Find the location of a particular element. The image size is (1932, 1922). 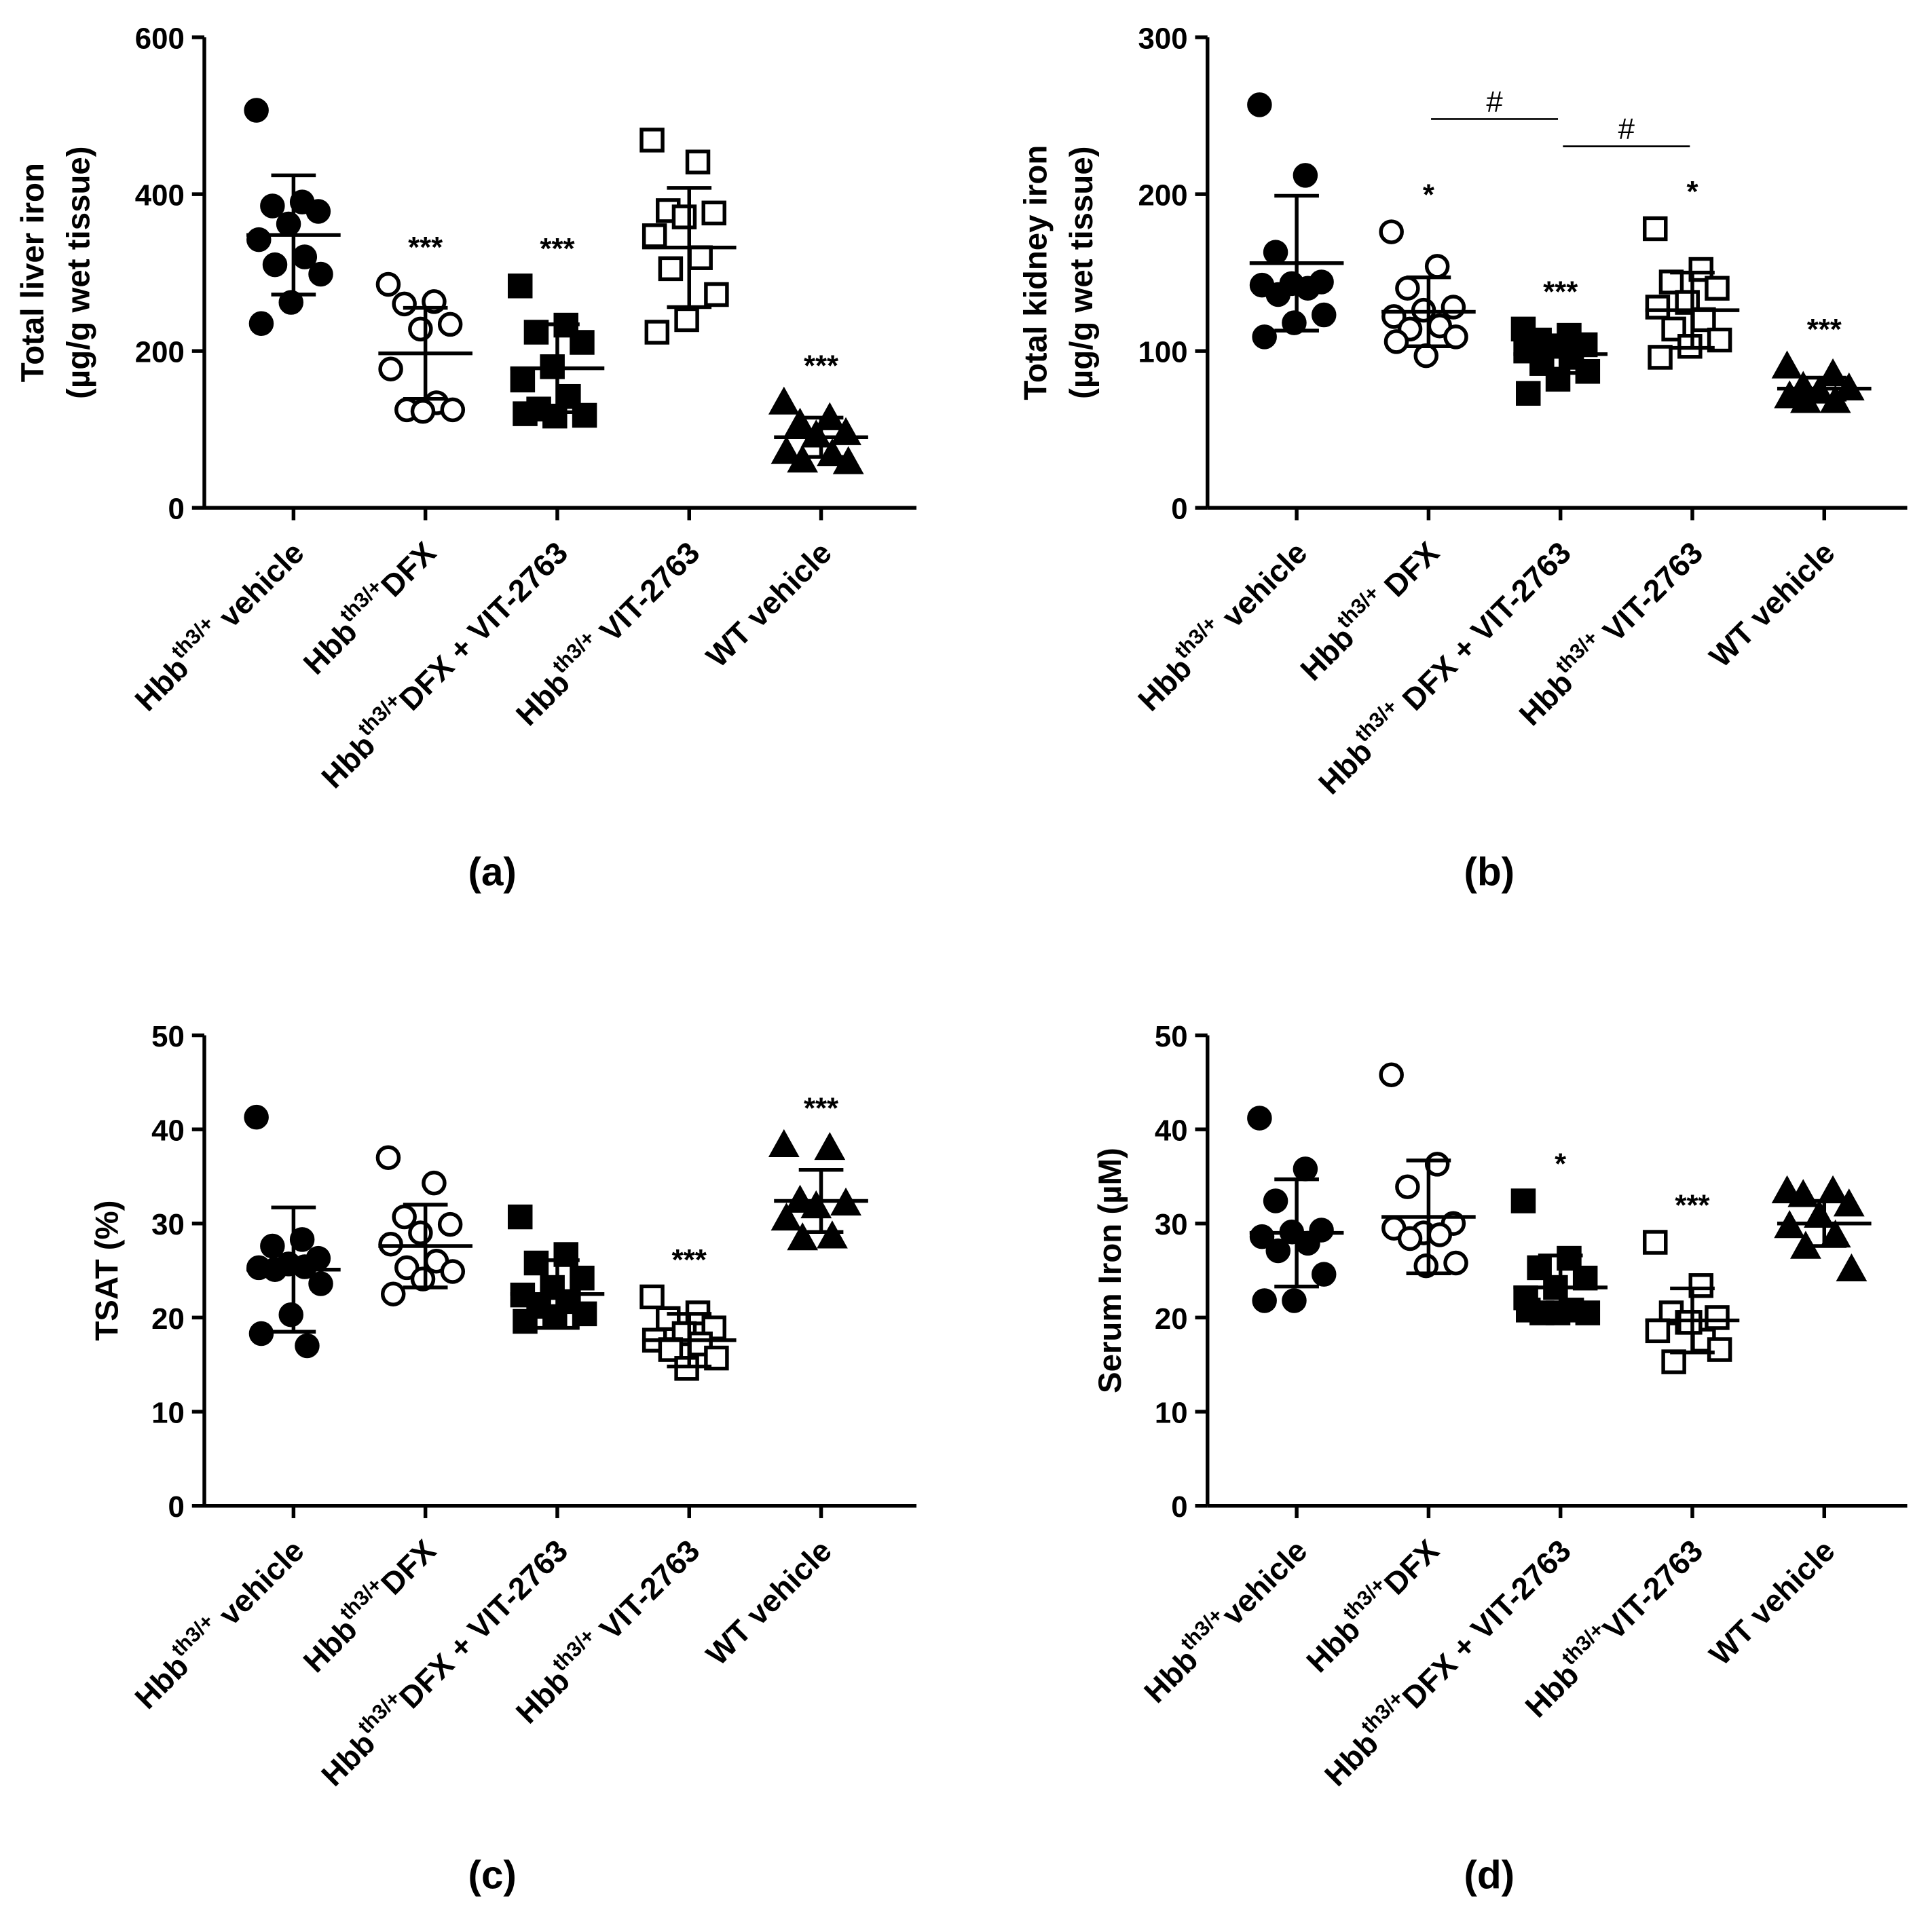

x-tick-label: Hbbth3/+DFX is located at coordinates (368, 606).